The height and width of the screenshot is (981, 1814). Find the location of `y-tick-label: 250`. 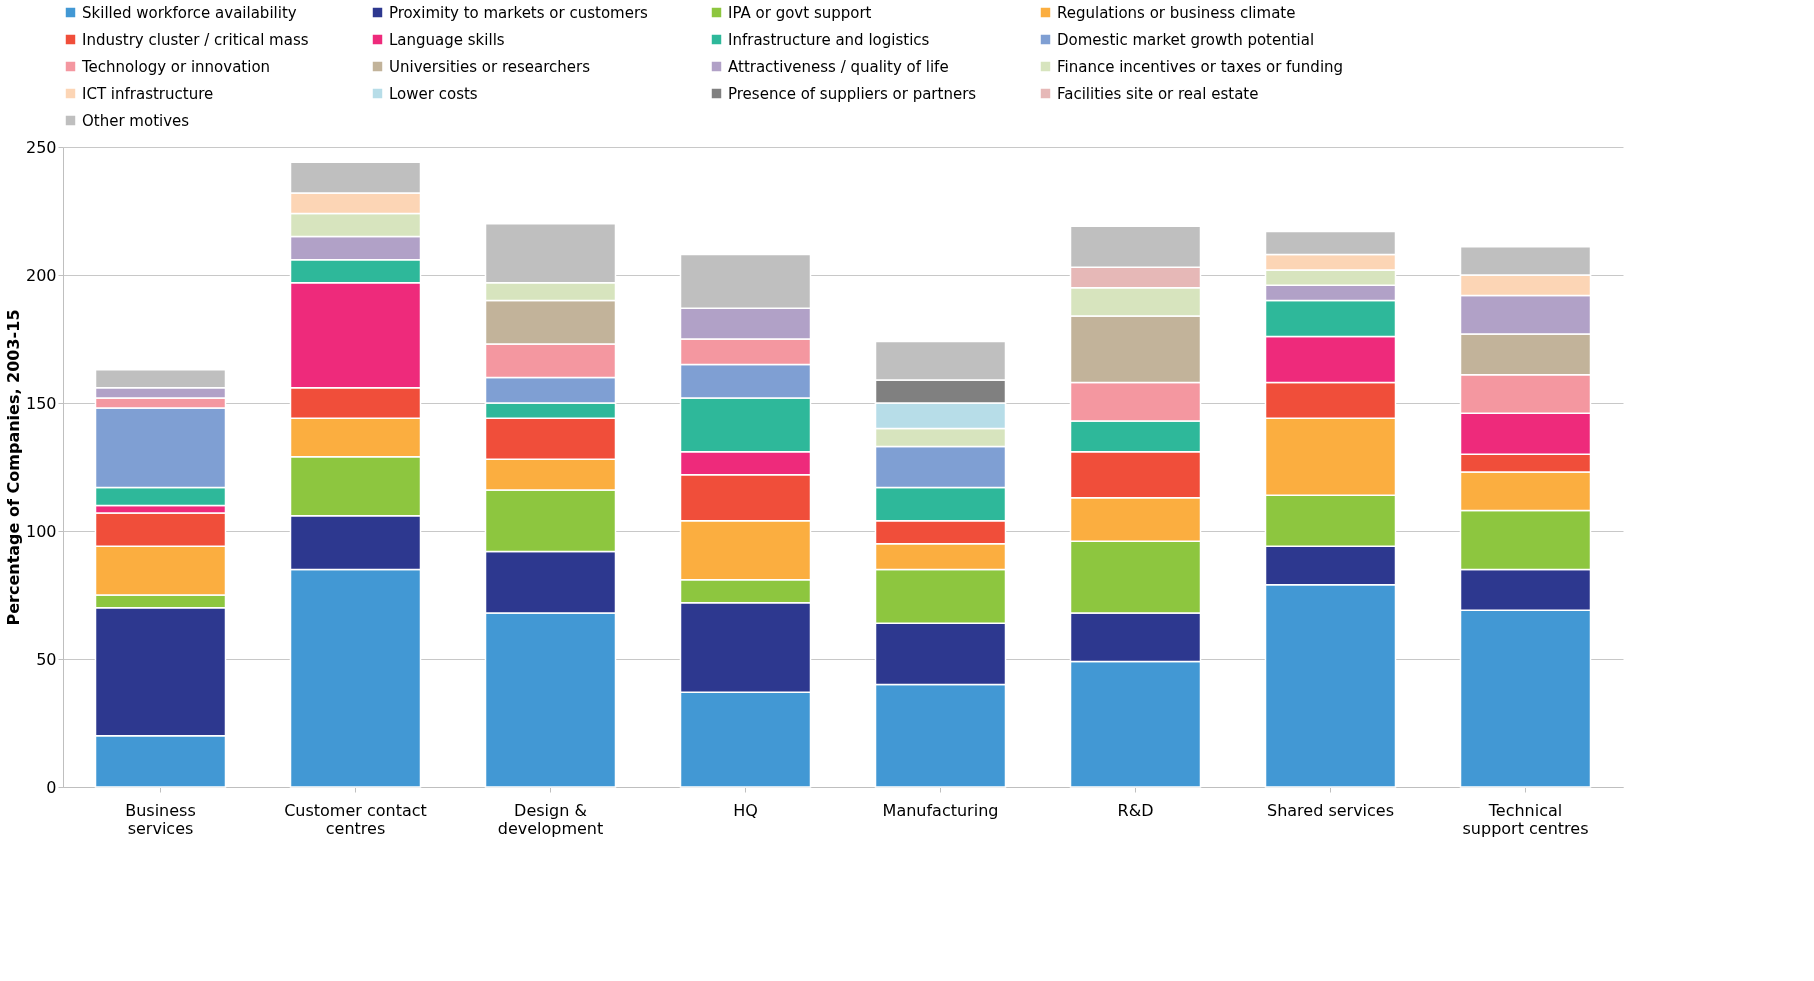

y-tick-label: 250 is located at coordinates (41, 147).